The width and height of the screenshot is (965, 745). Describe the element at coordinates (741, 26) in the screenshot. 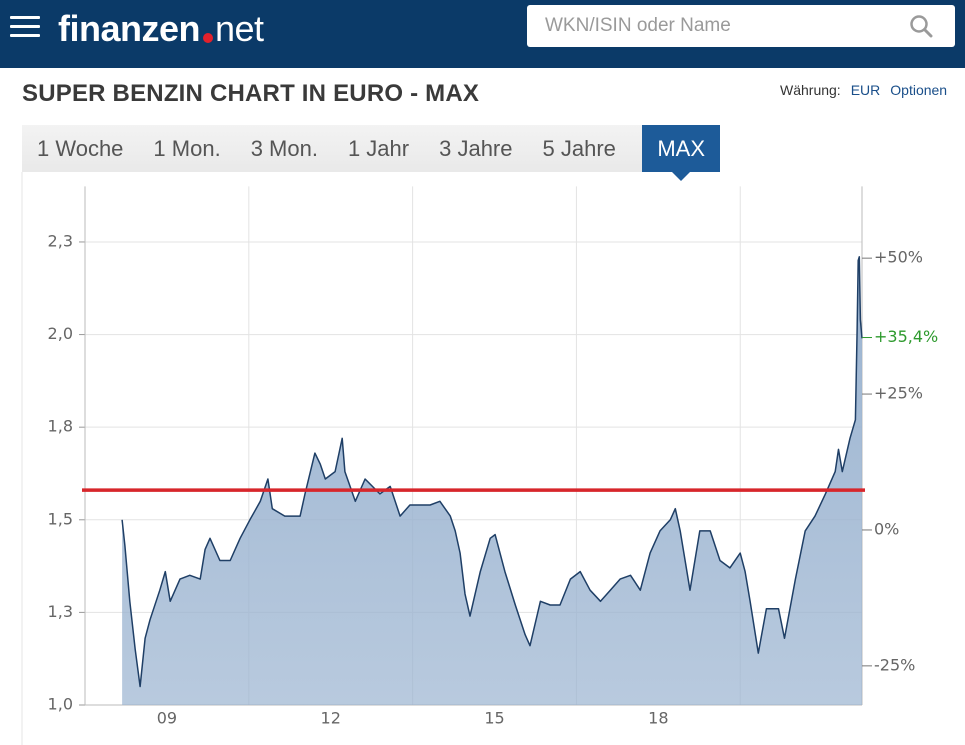

I see `search-box: WKN/ISIN oder Name` at that location.